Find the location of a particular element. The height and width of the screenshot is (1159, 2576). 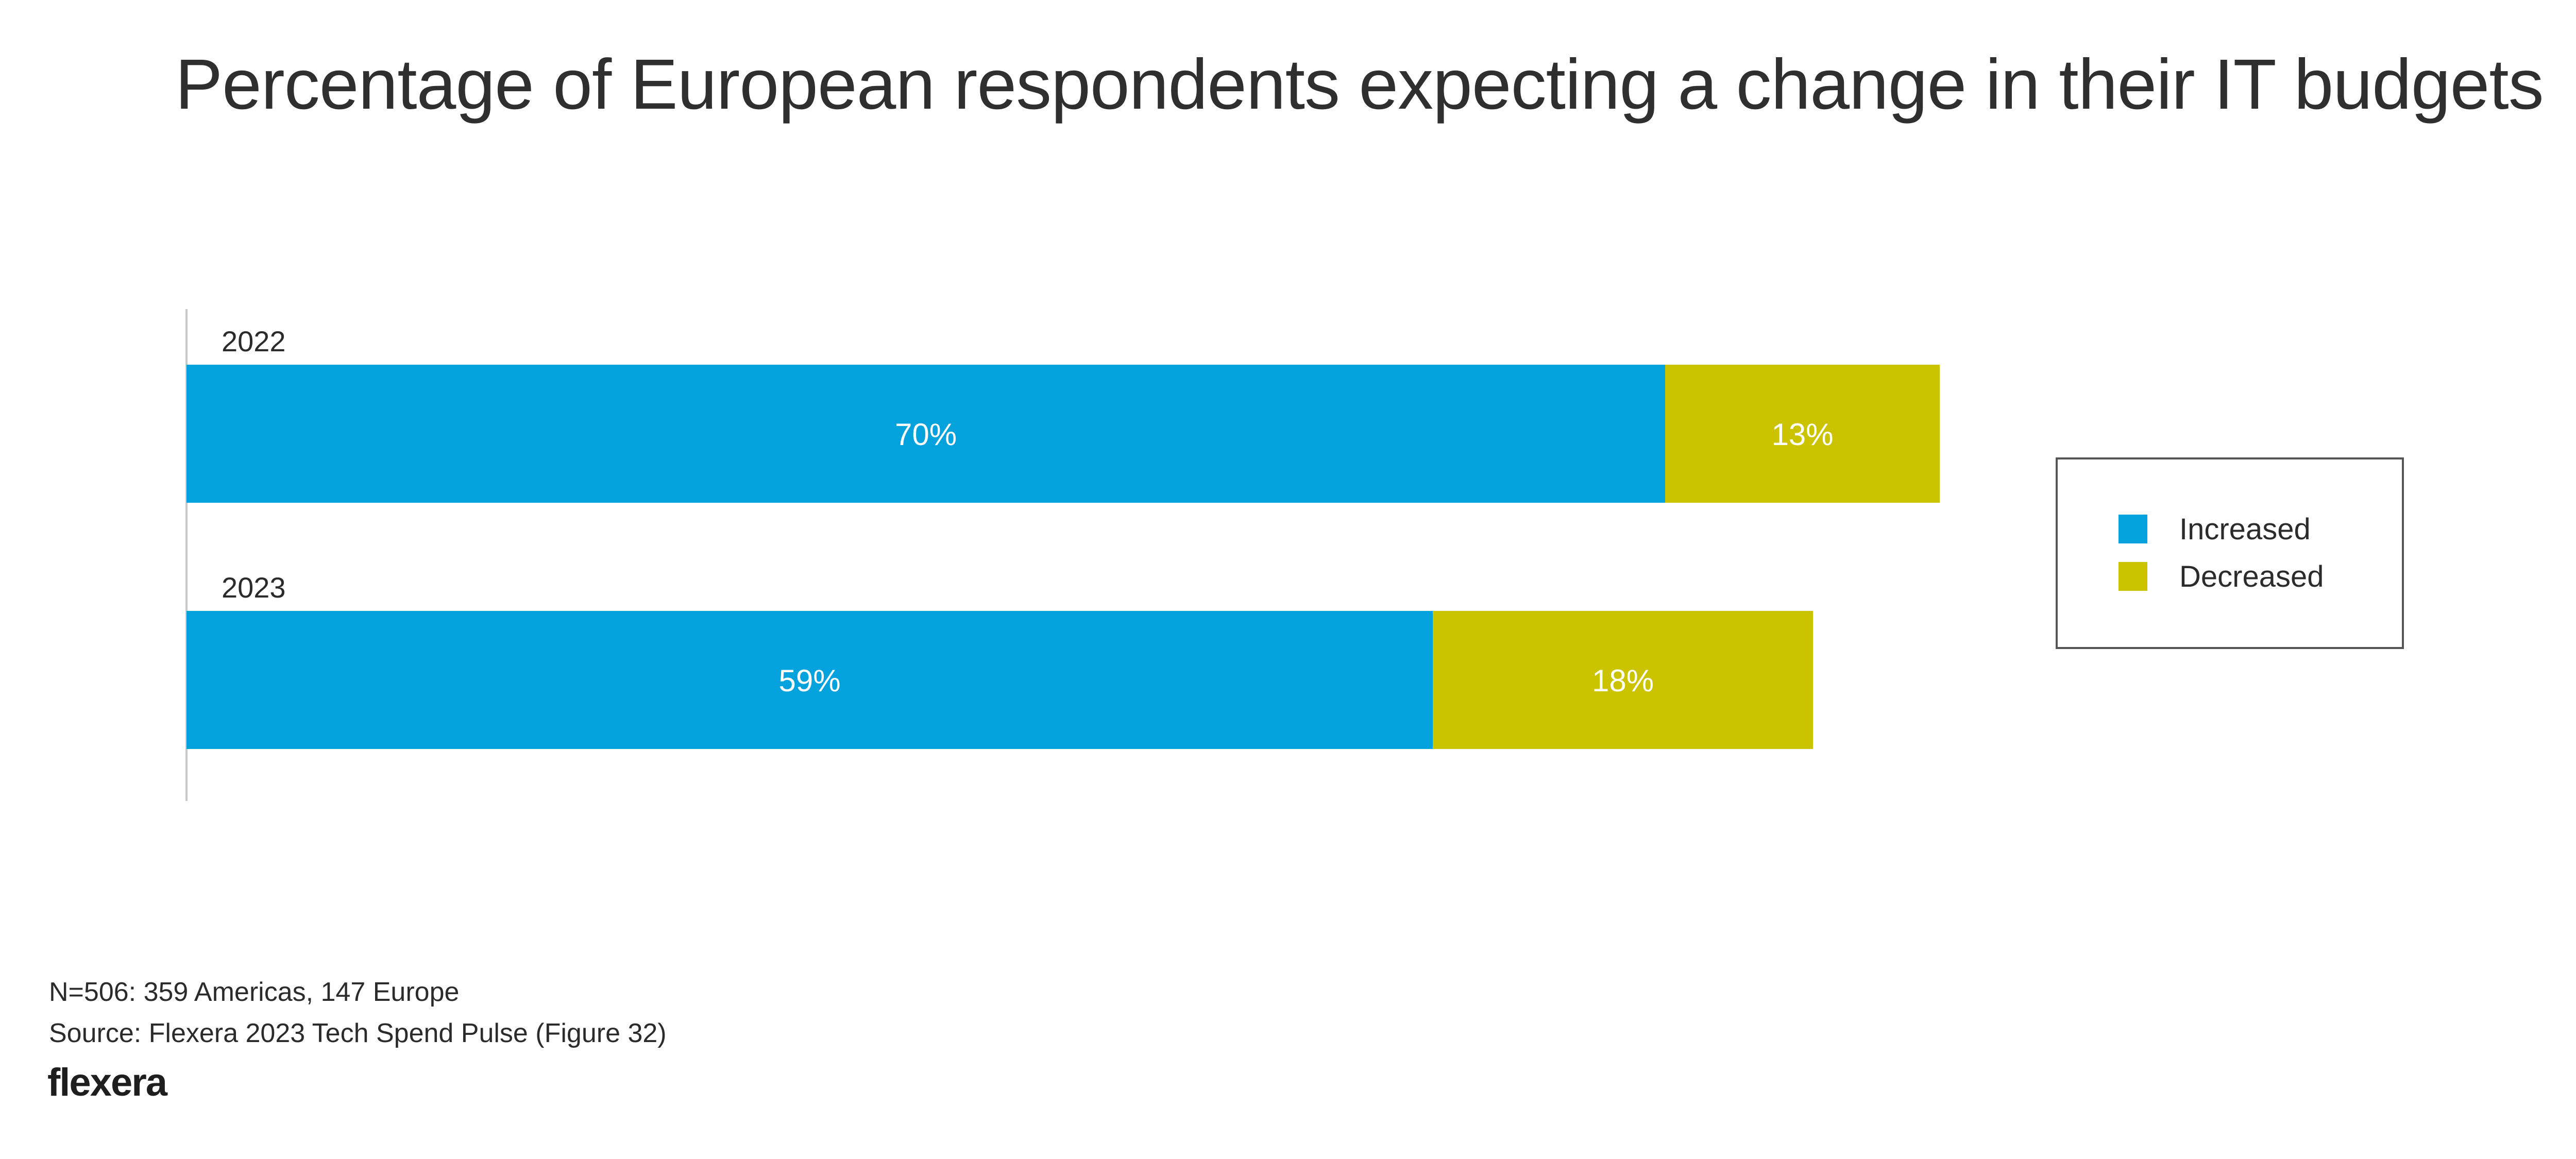

data-label-increased-2022: 70% is located at coordinates (926, 434).